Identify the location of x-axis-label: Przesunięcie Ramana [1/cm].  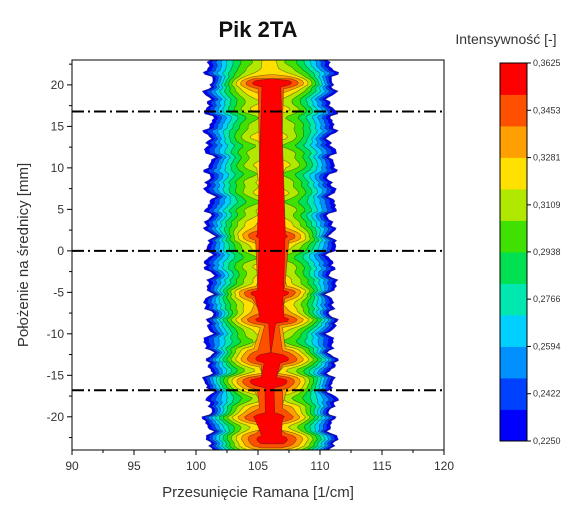
(258, 492).